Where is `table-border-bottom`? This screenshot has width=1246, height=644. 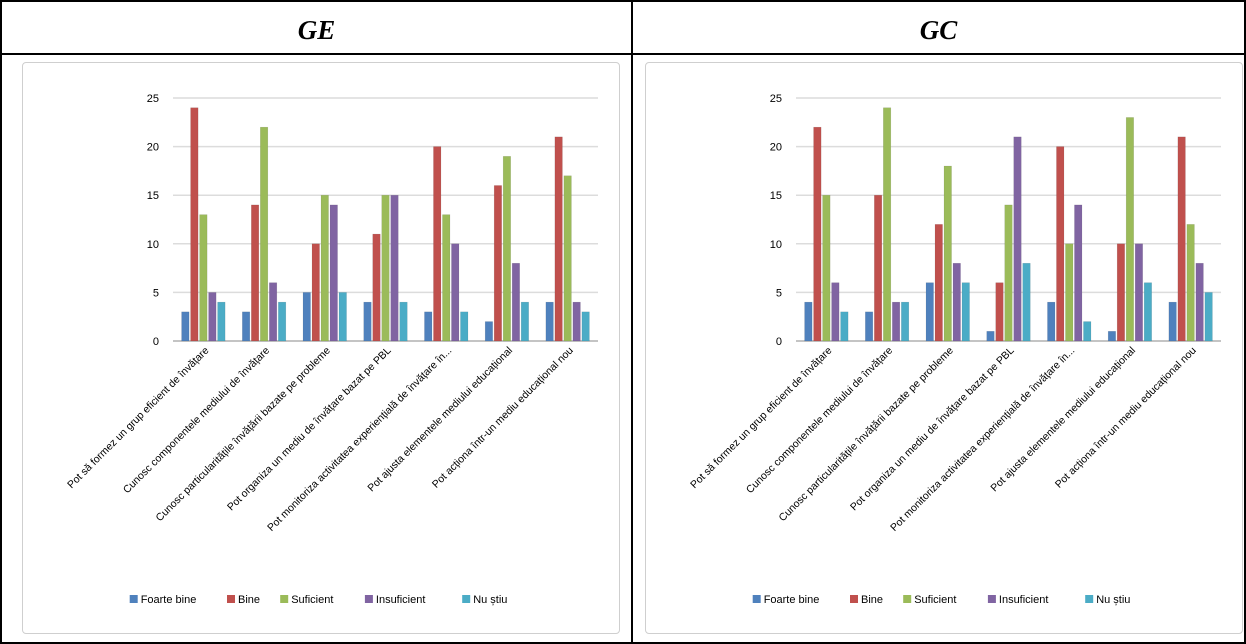
table-border-bottom is located at coordinates (623, 643).